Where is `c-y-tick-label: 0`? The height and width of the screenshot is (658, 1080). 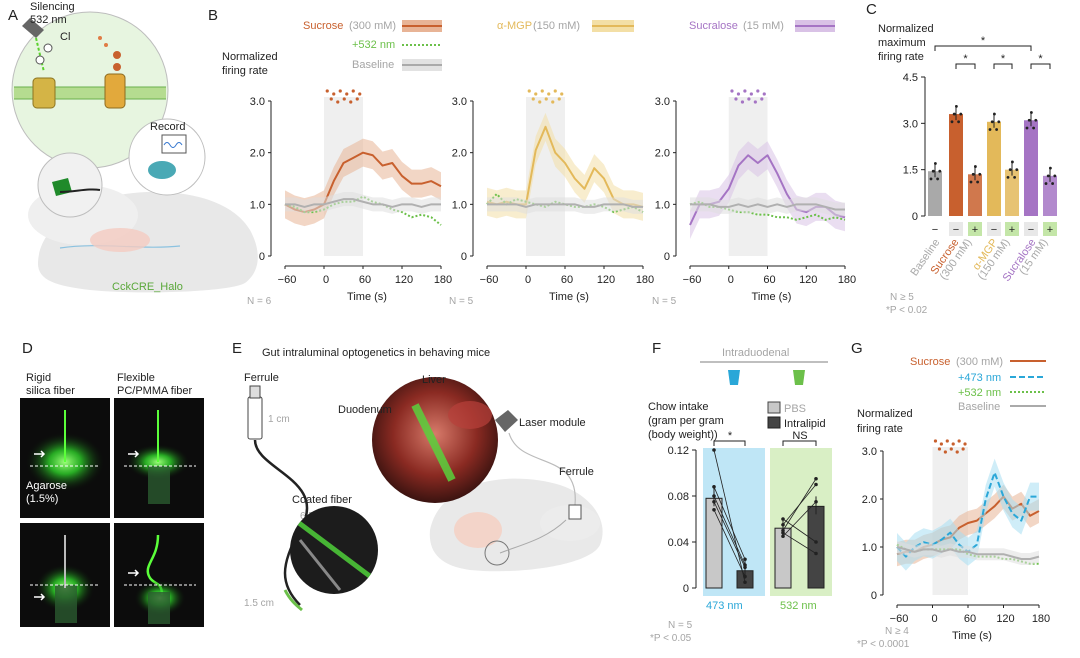
c-y-tick-label: 0 is located at coordinates (915, 217).